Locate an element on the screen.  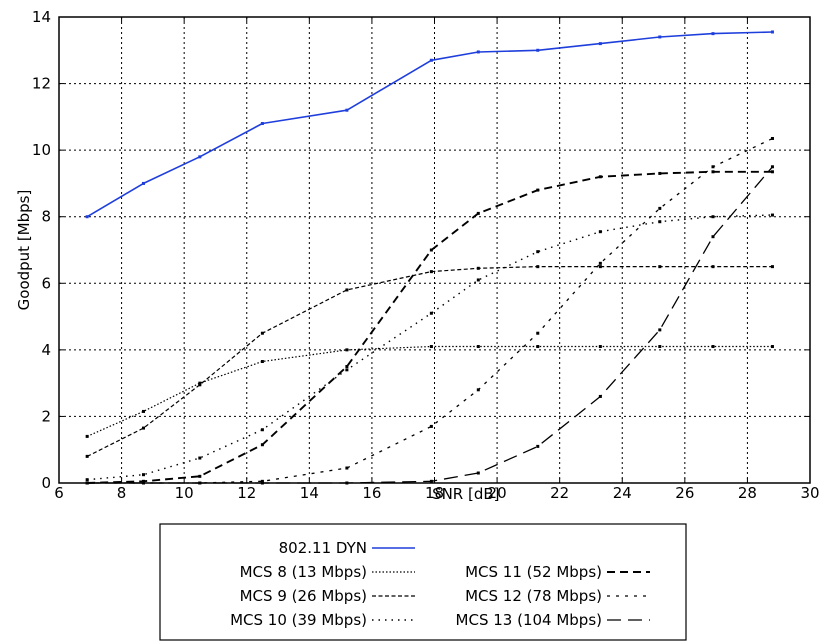
x-tick-label: 10 is located at coordinates (184, 493).